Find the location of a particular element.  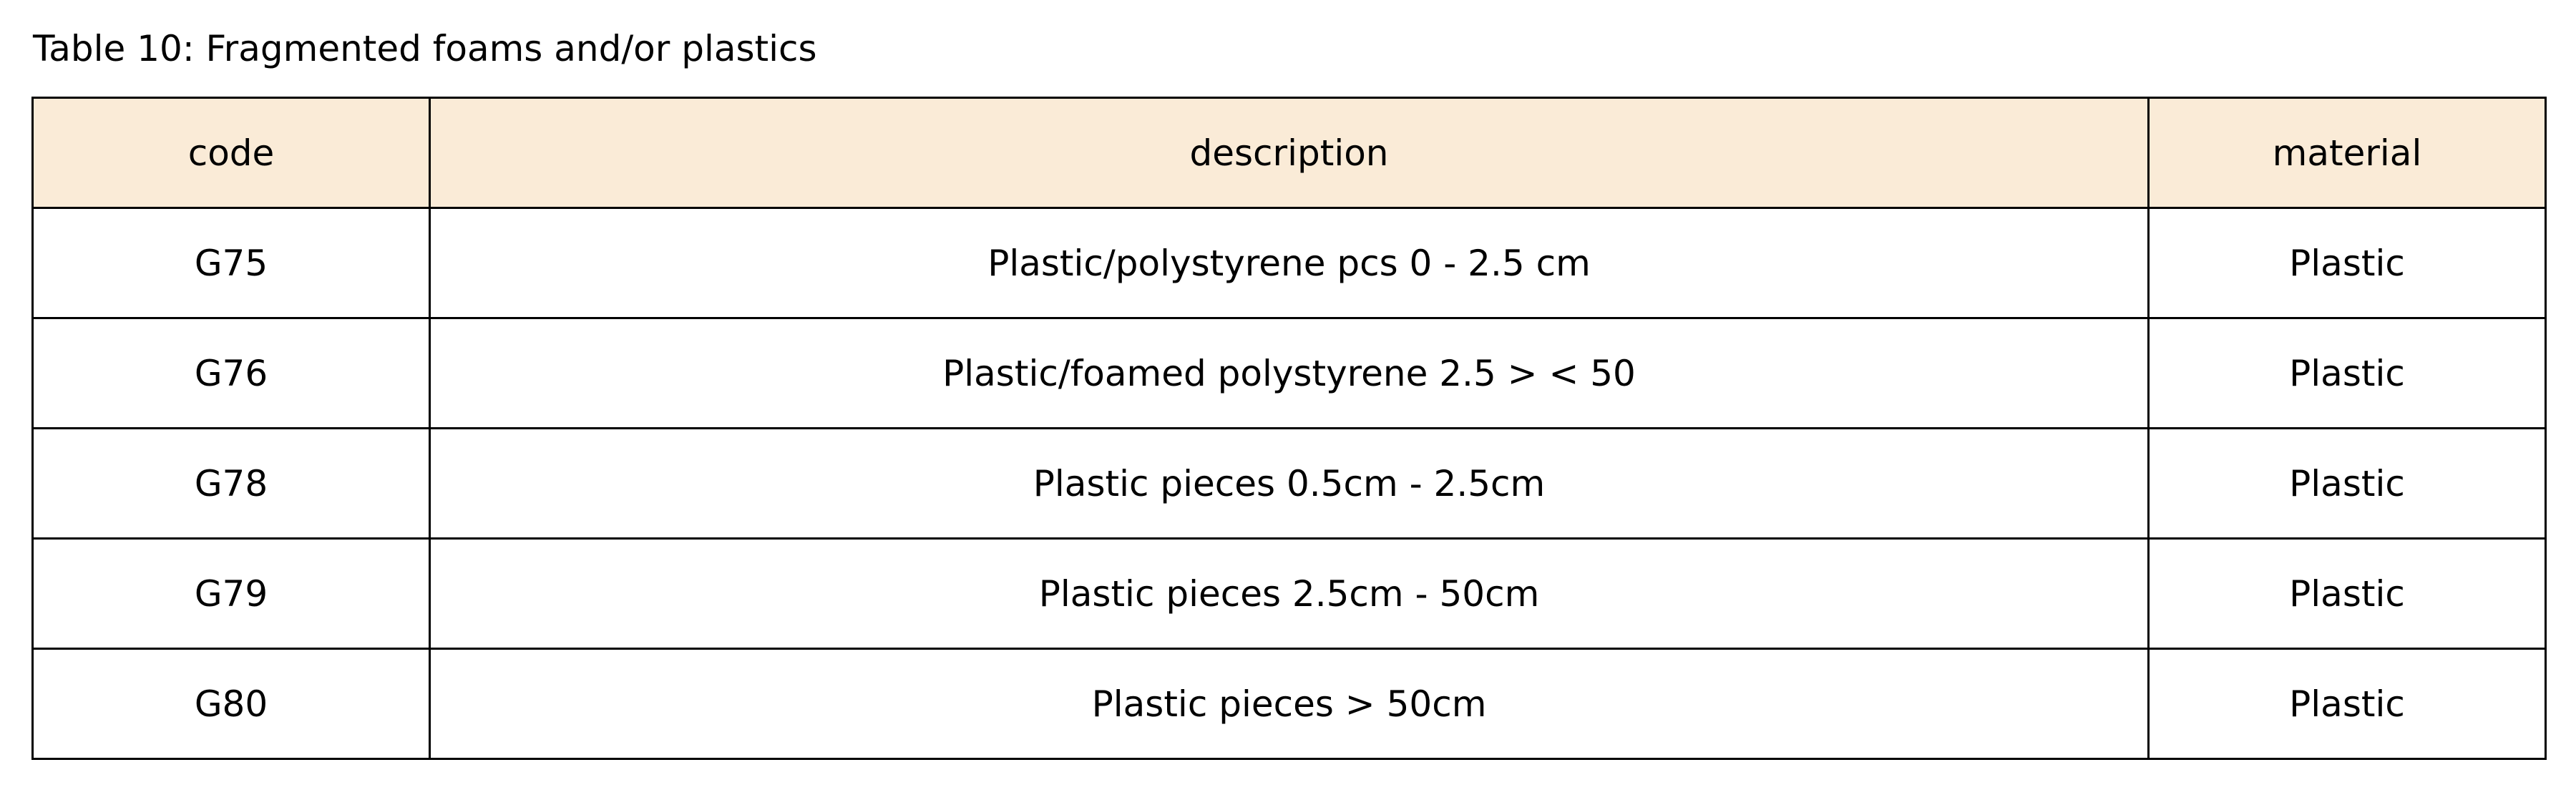

table-header-row: code description material is located at coordinates (1289, 153).